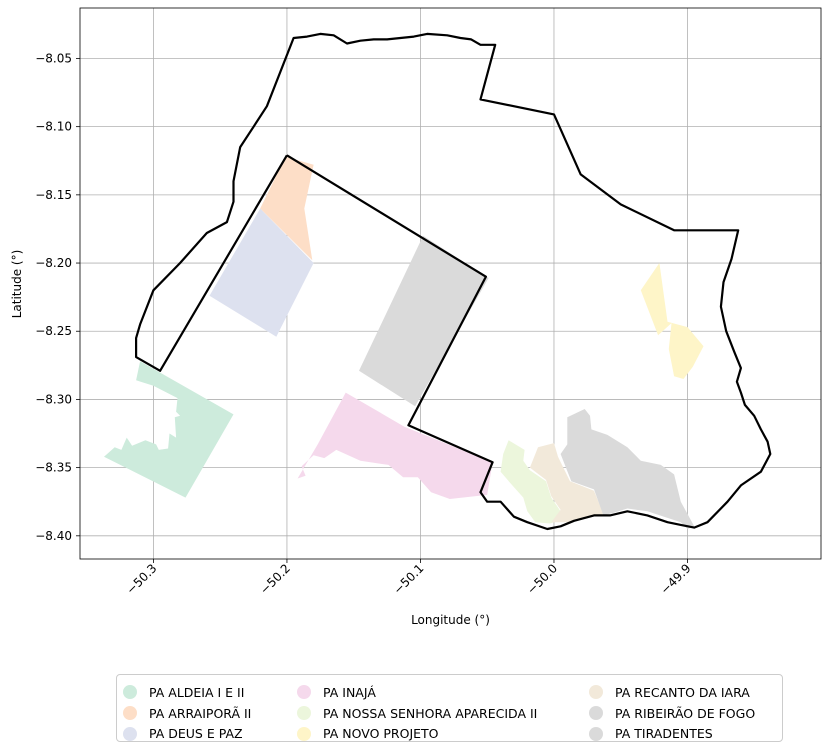  Describe the element at coordinates (261, 272) in the screenshot. I see `region-pa-deus-e-paz` at that location.